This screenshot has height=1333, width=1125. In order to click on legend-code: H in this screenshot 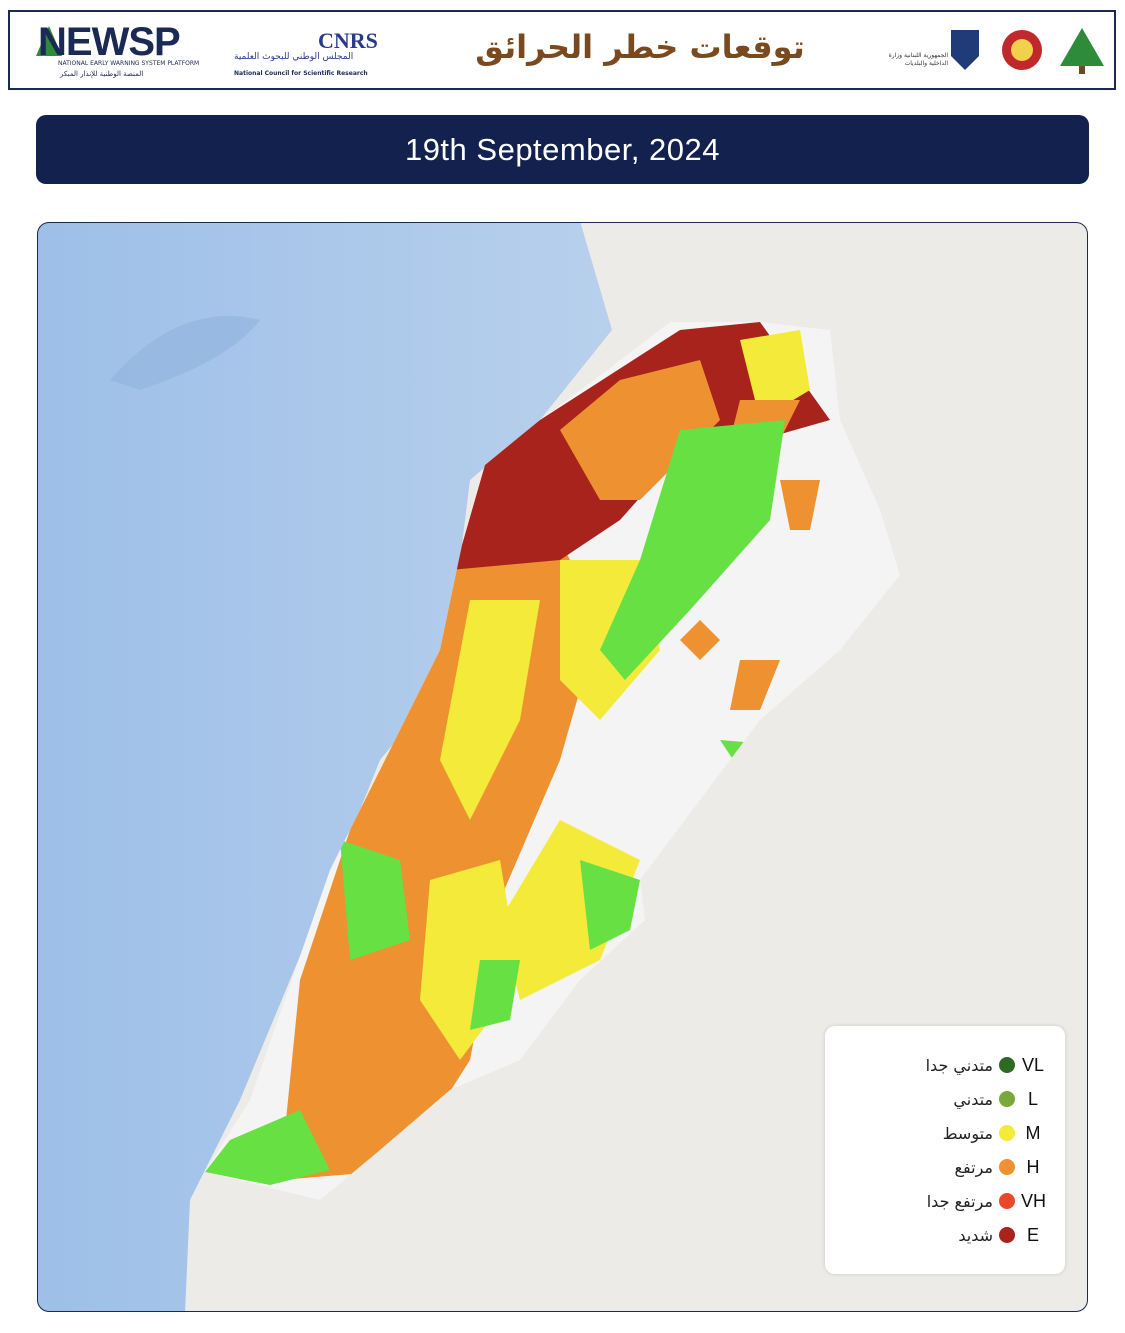, I will do `click(1033, 1166)`.